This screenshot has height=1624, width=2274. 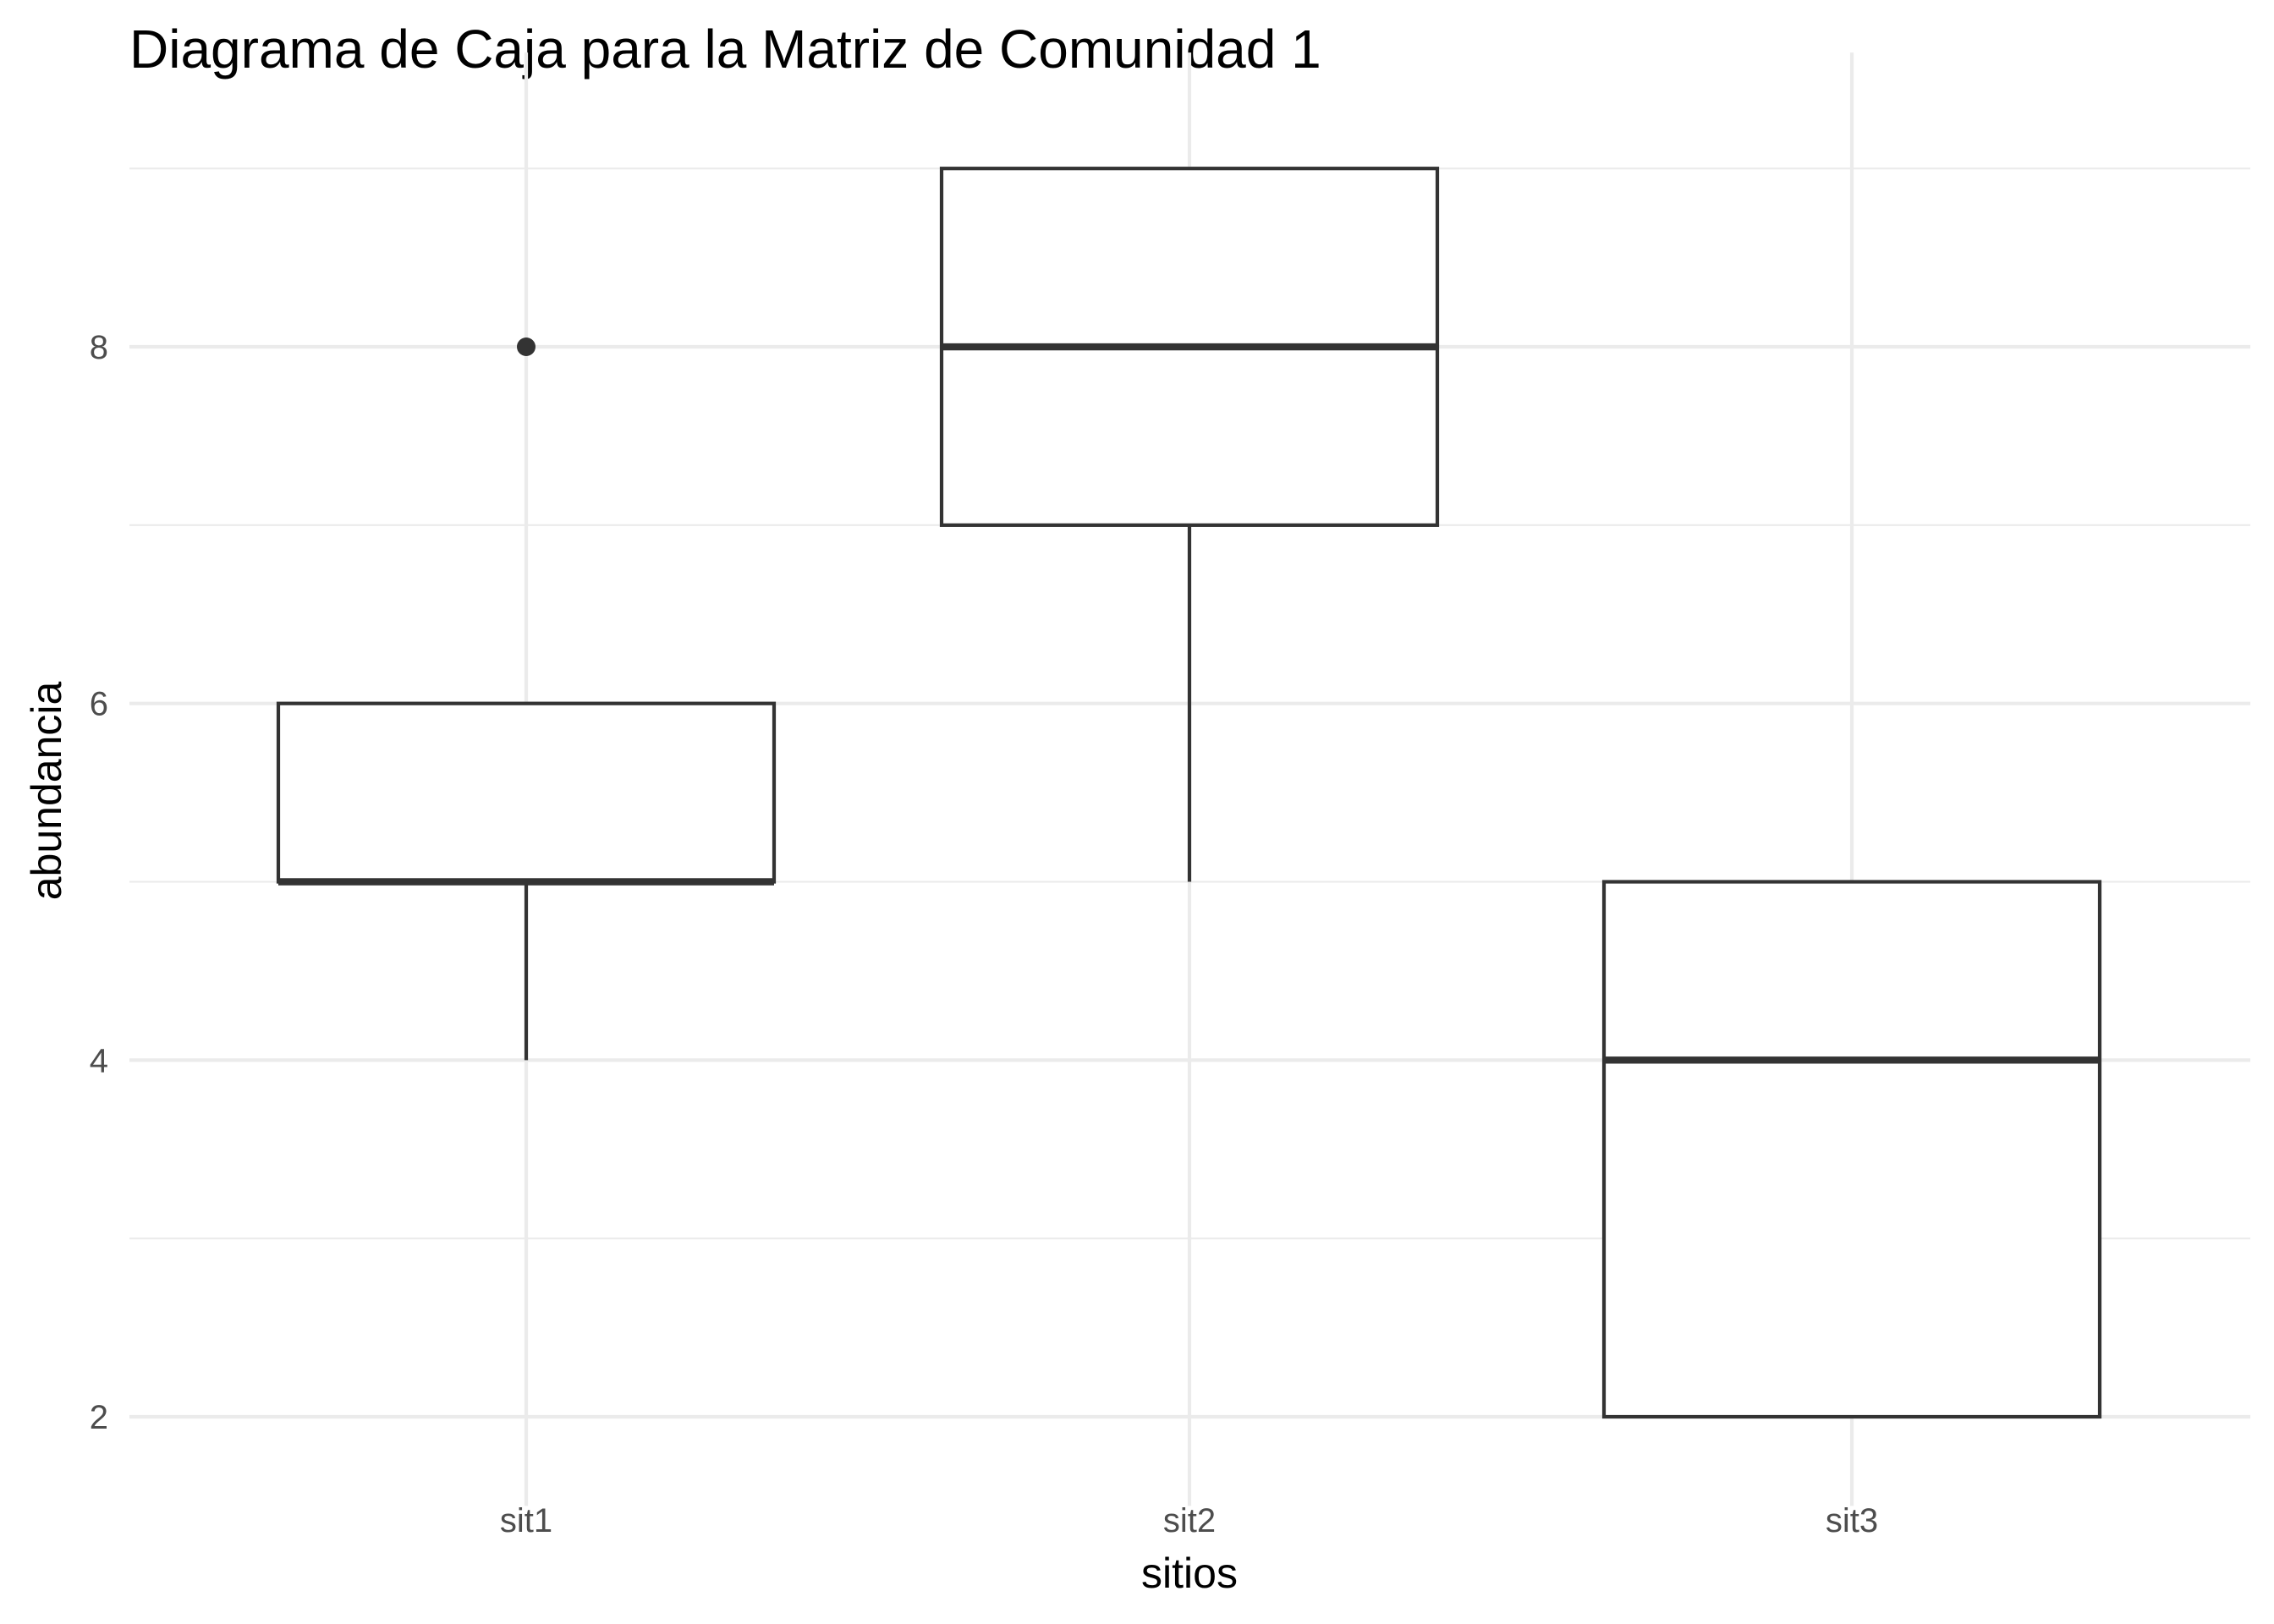 What do you see at coordinates (99, 882) in the screenshot?
I see `y-axis-tick-labels: 2 4 6 8` at bounding box center [99, 882].